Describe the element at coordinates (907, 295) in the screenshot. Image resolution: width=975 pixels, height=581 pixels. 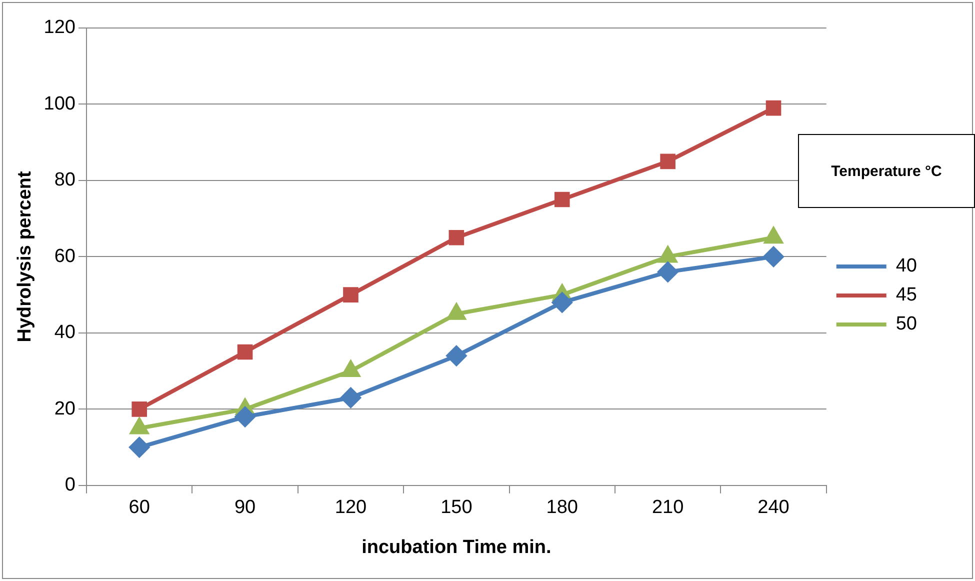
I see `legend-label: 45` at that location.